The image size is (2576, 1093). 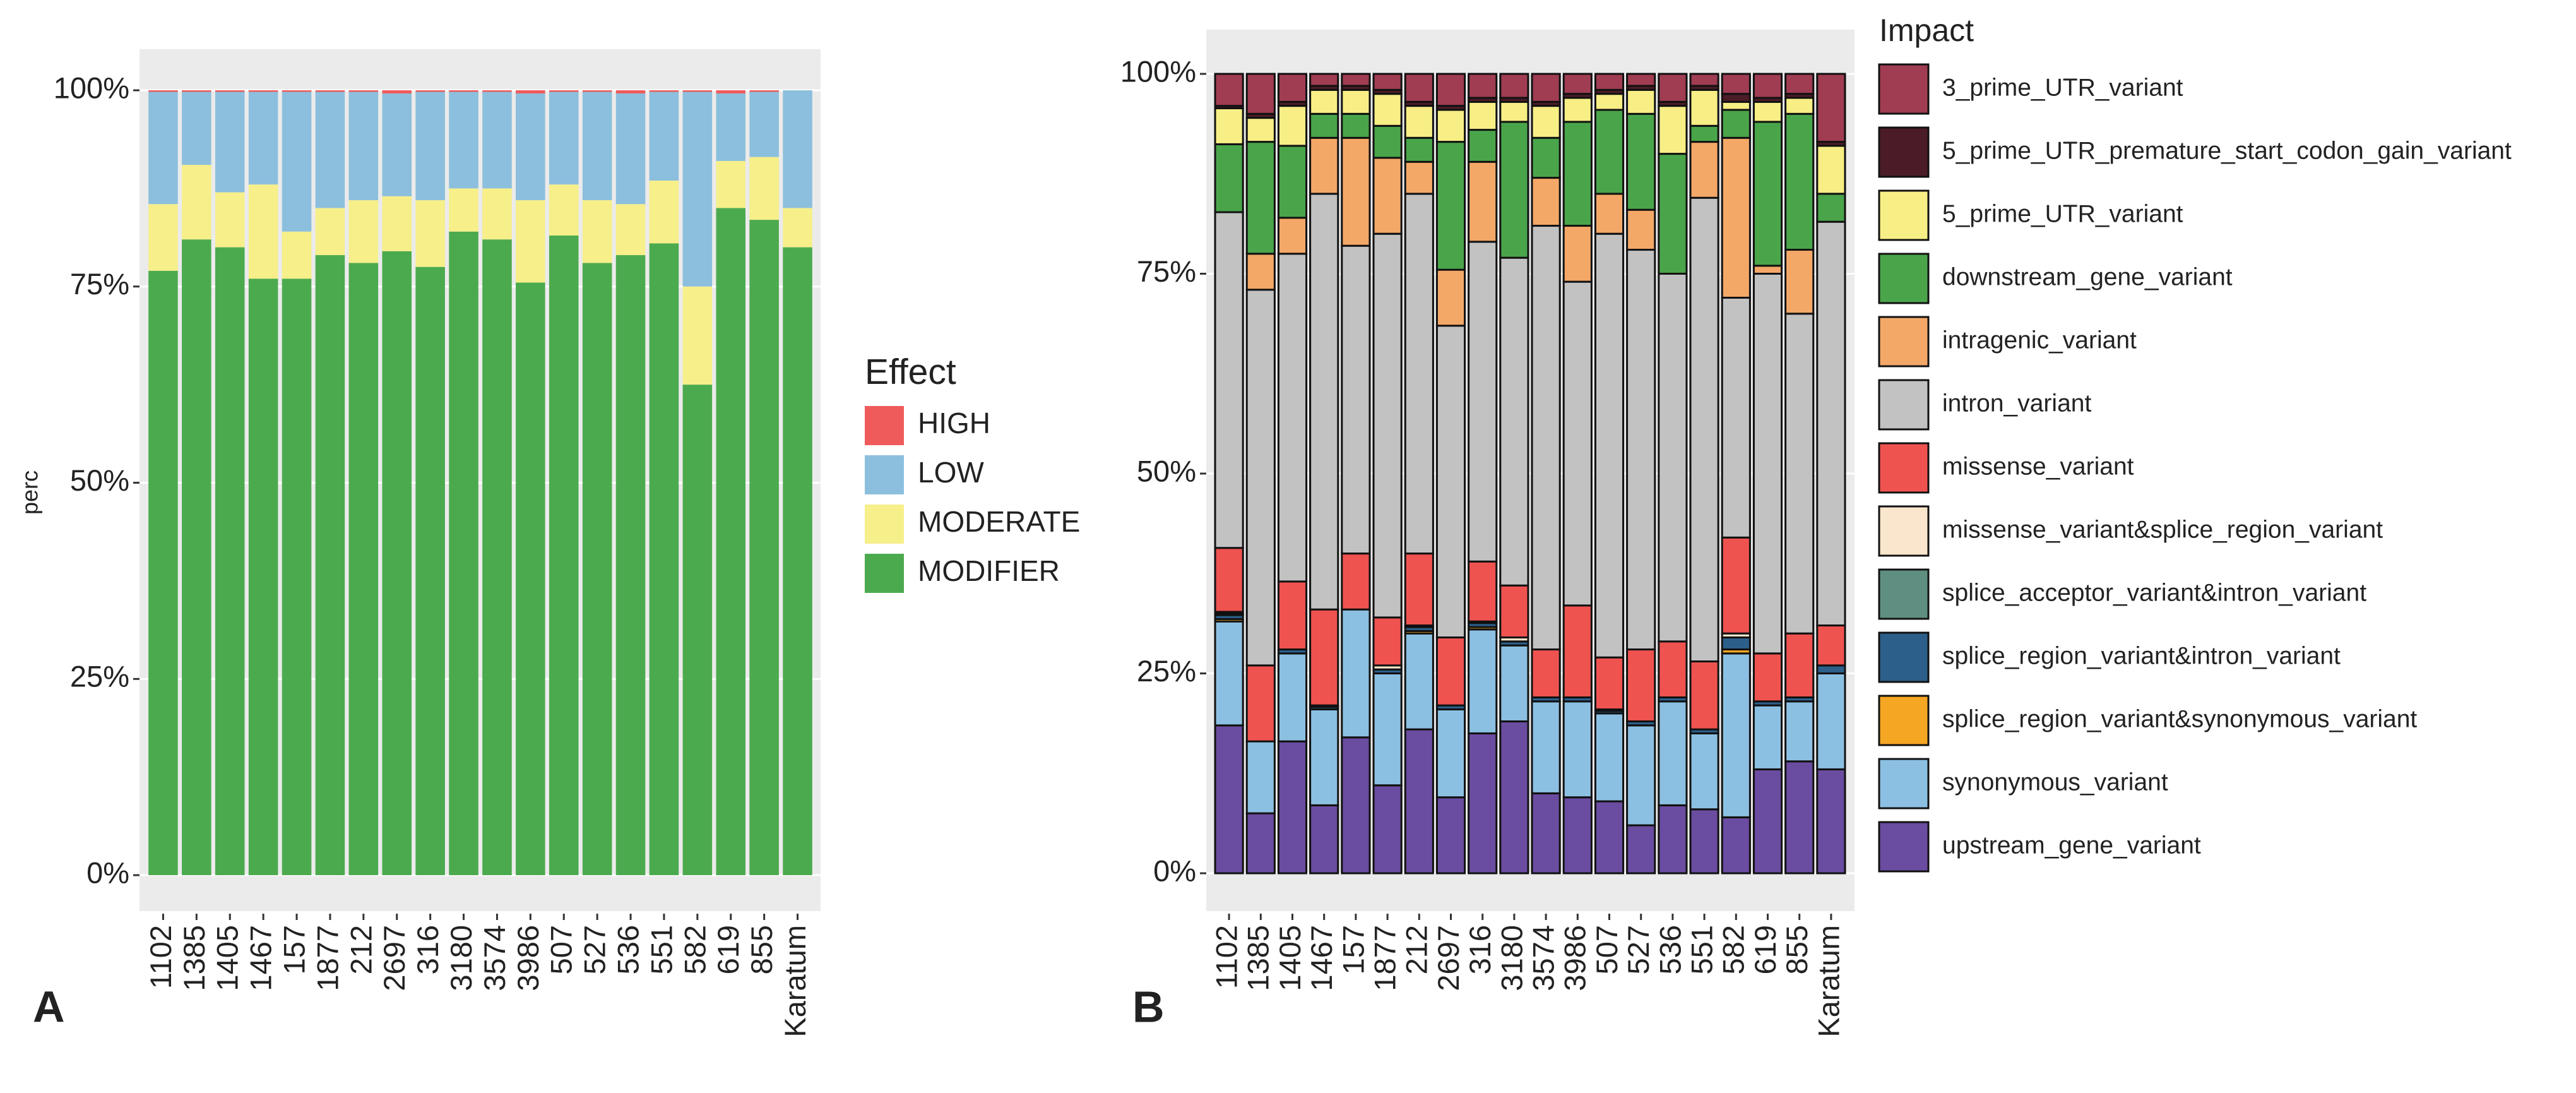 What do you see at coordinates (595, 949) in the screenshot?
I see `x-tick-label: 527` at bounding box center [595, 949].